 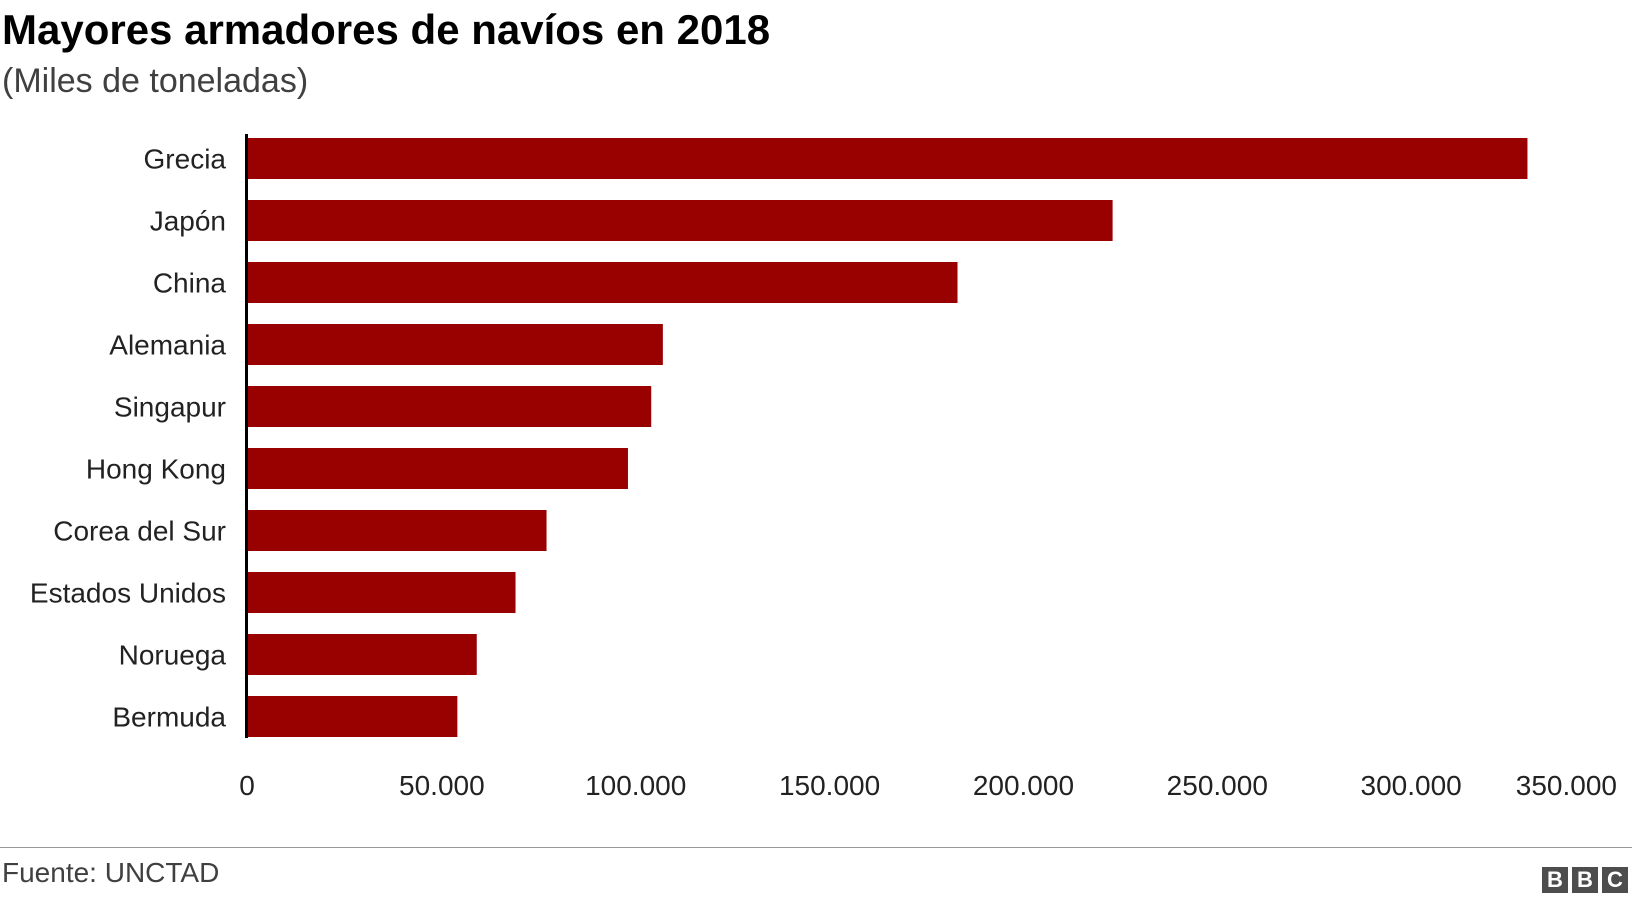 I want to click on x-tick-label: 350.000, so click(x=1566, y=785).